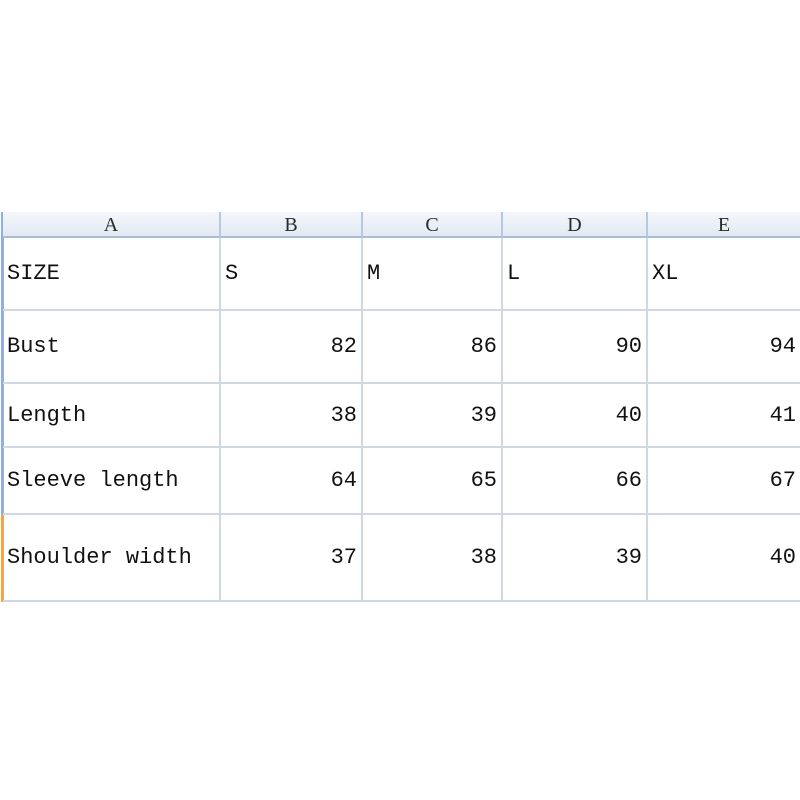  I want to click on row-label-cell: Length, so click(112, 416).